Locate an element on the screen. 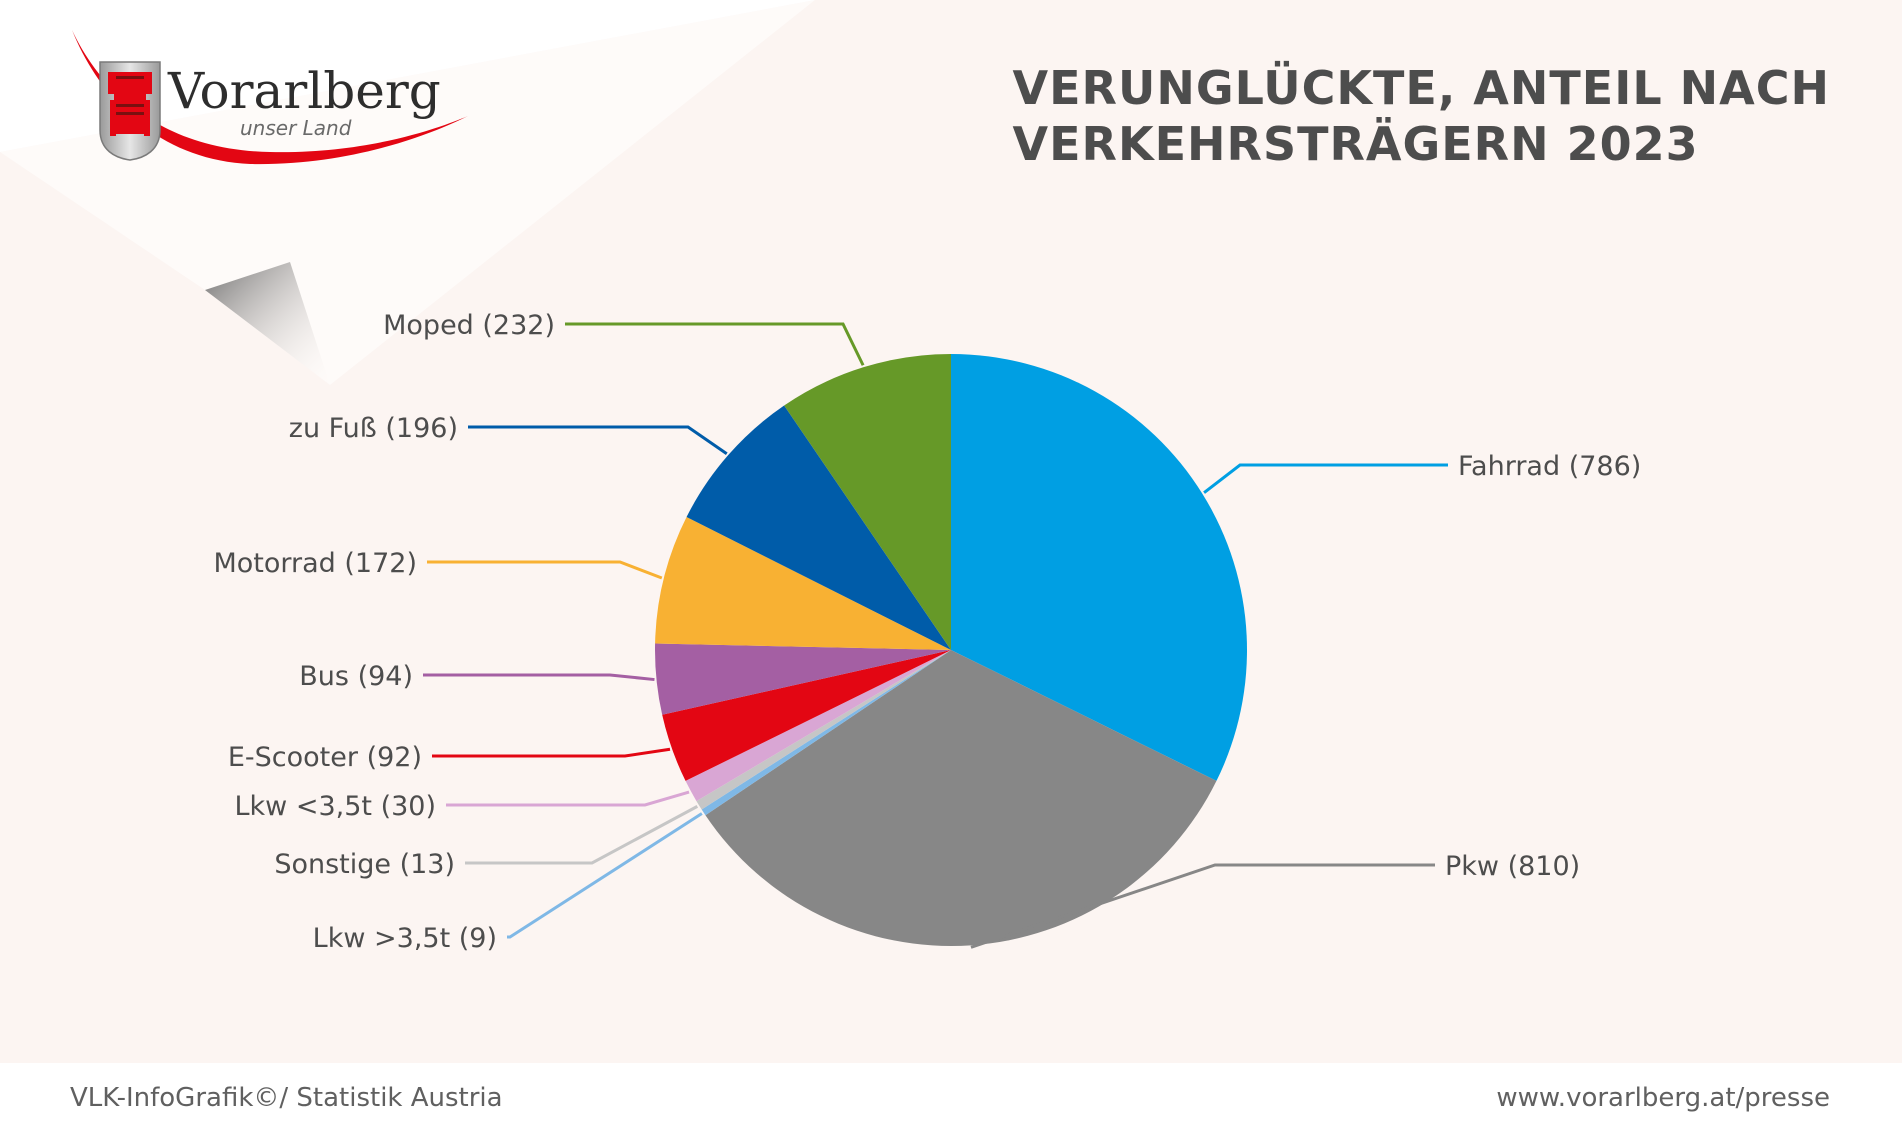 The height and width of the screenshot is (1134, 1902). pie-slice-sonstige is located at coordinates (823, 730).